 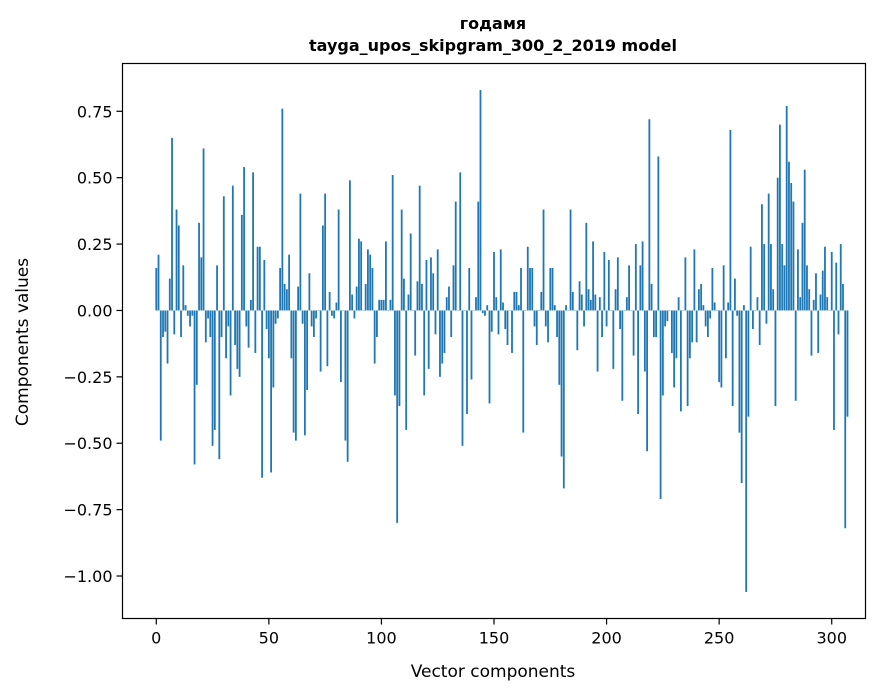 What do you see at coordinates (493, 45) in the screenshot?
I see `chart-subtitle: tayga_upos_skipgram_300_2_2019 model` at bounding box center [493, 45].